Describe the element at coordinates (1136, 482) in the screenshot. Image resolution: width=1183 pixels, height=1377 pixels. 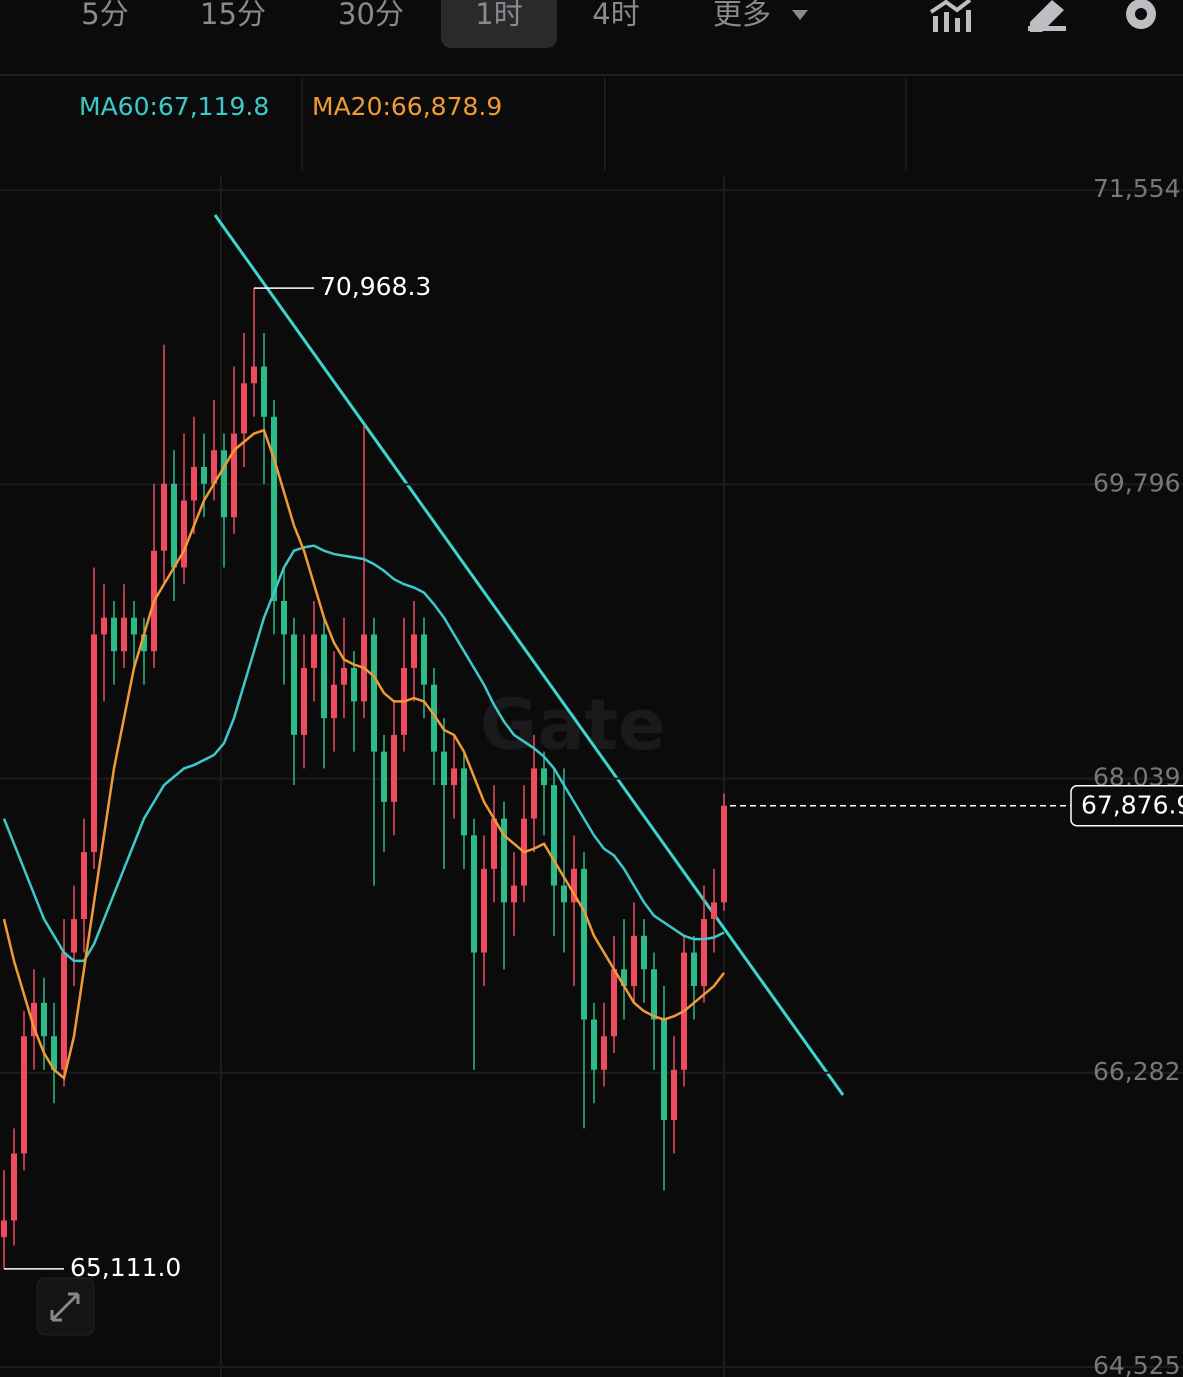
I see `y-tick-label: 69,796` at that location.